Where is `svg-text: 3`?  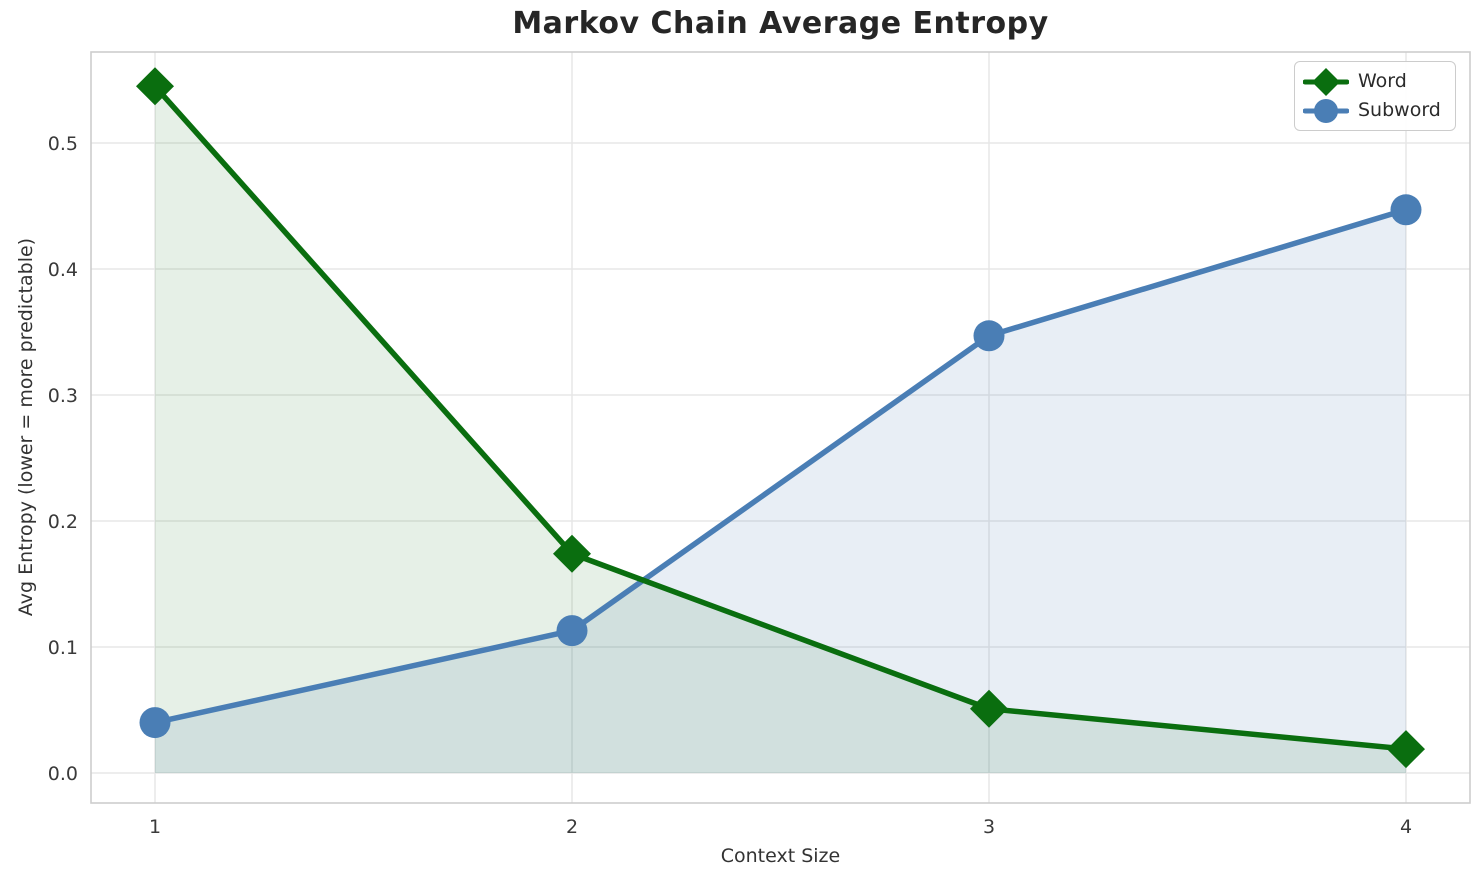 svg-text: 3 is located at coordinates (989, 827).